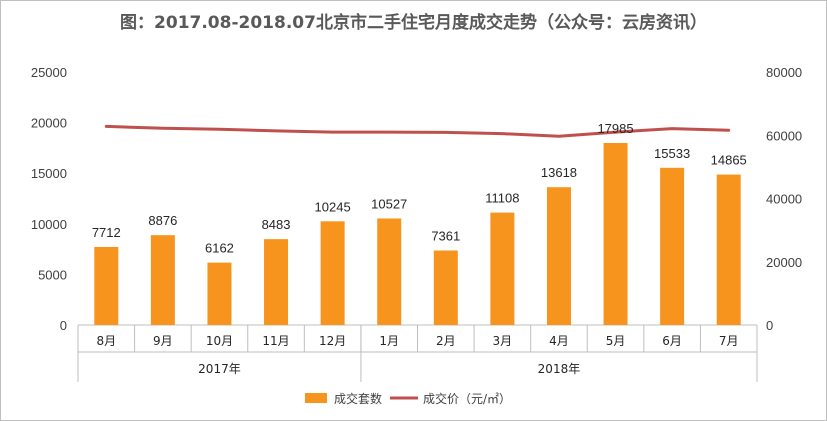  I want to click on left-axis-tick-label: 0, so click(63, 325).